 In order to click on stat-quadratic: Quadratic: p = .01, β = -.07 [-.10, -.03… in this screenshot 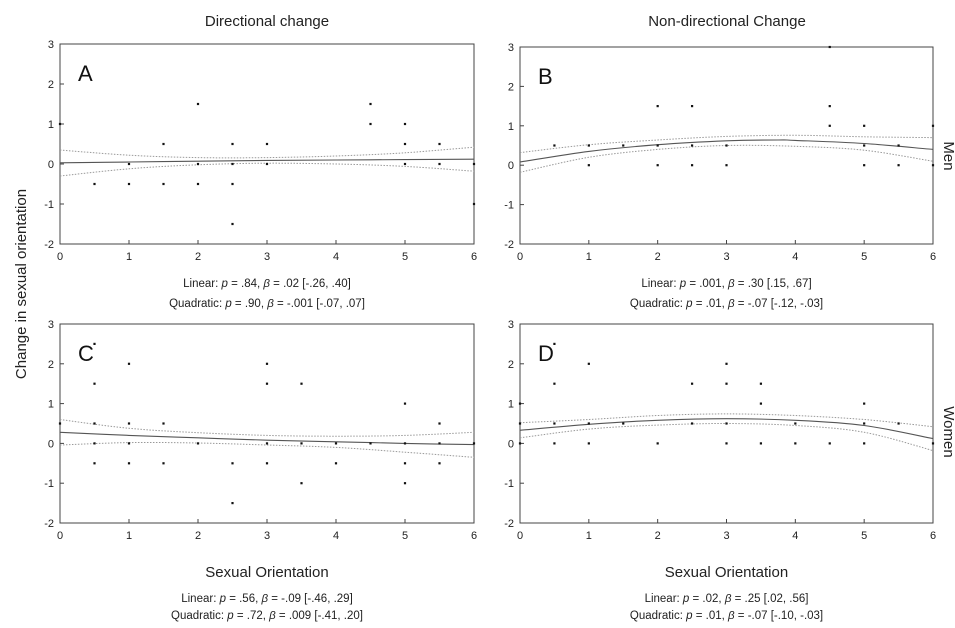, I will do `click(726, 616)`.